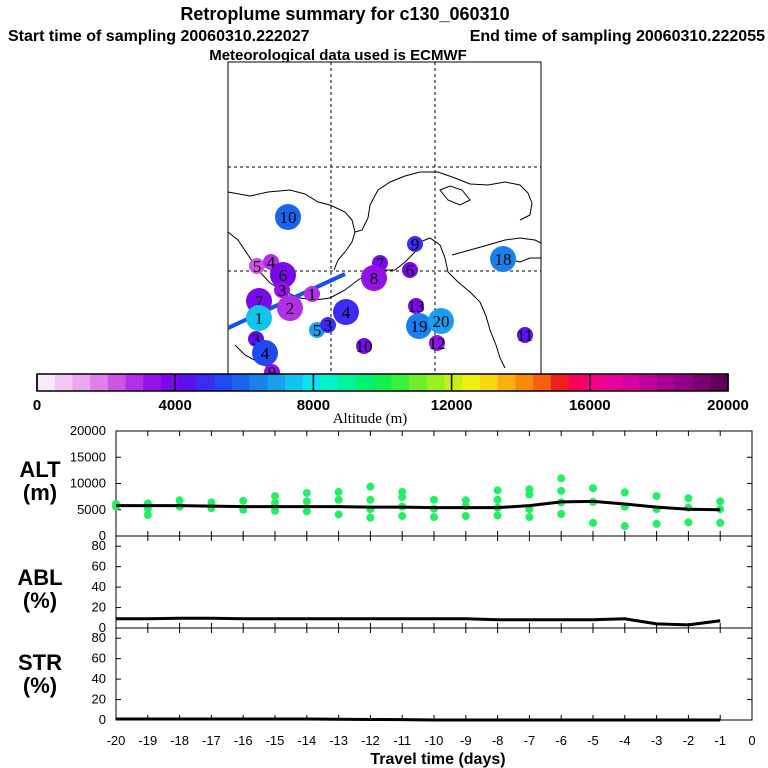 The width and height of the screenshot is (768, 768). What do you see at coordinates (418, 505) in the screenshot?
I see `alt-mean-line` at bounding box center [418, 505].